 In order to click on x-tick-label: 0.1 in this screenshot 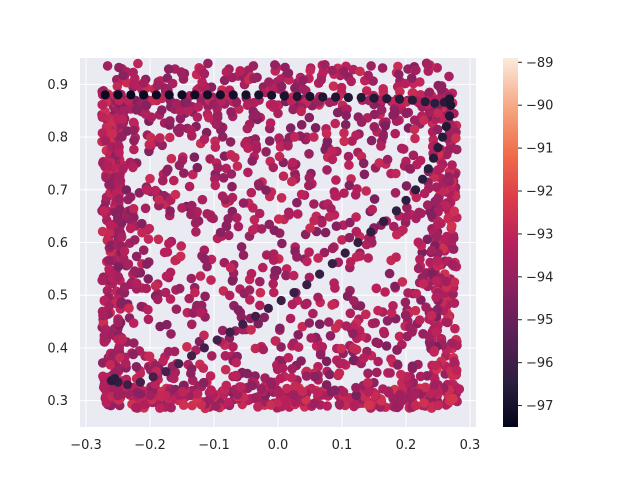, I will do `click(342, 445)`.